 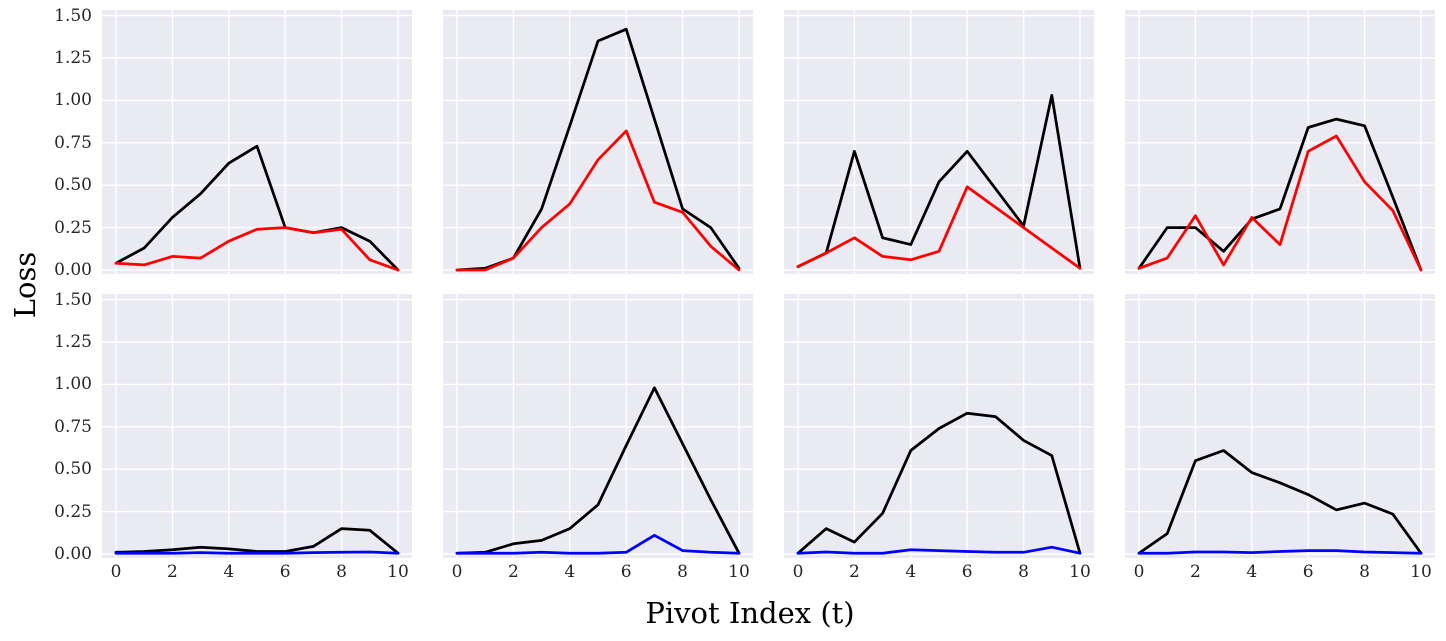 I want to click on y-axis-label: Loss, so click(x=25, y=285).